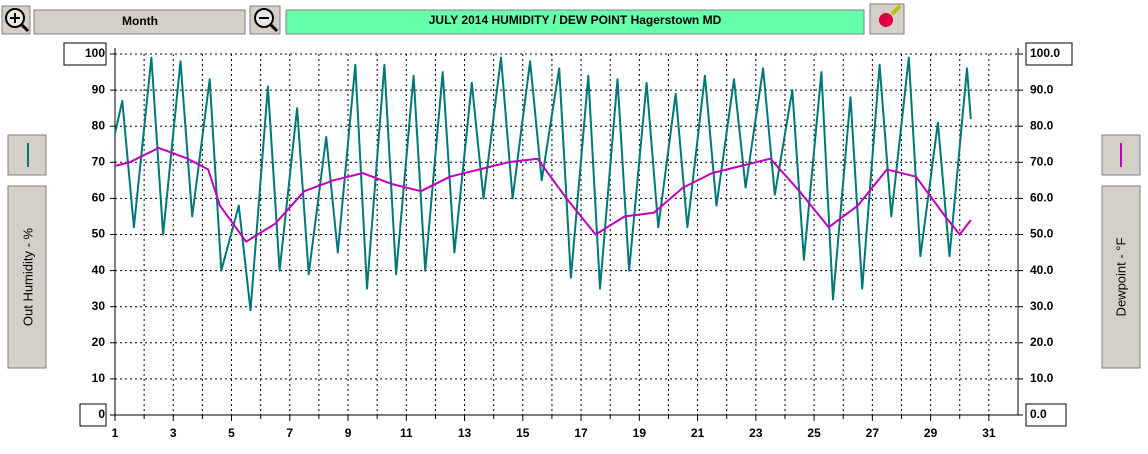 Image resolution: width=1148 pixels, height=454 pixels. I want to click on y-tick-label: 70, so click(99, 161).